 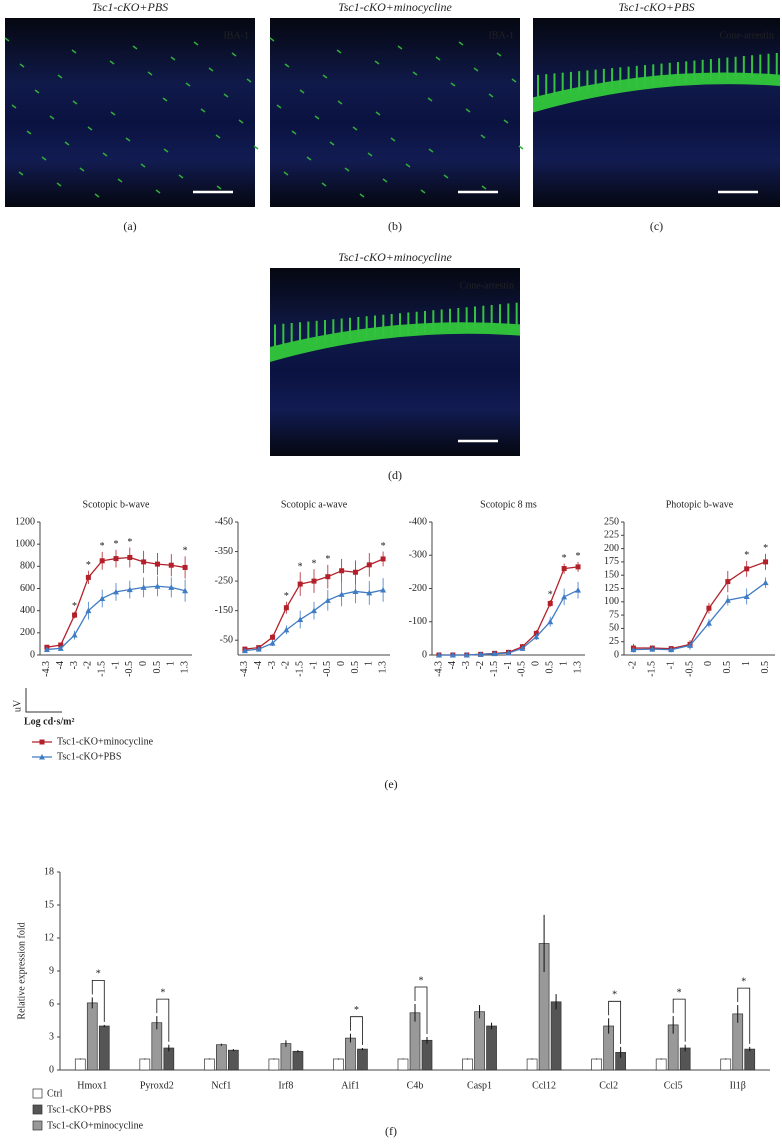 I want to click on panel-label: (a), so click(x=129, y=226).